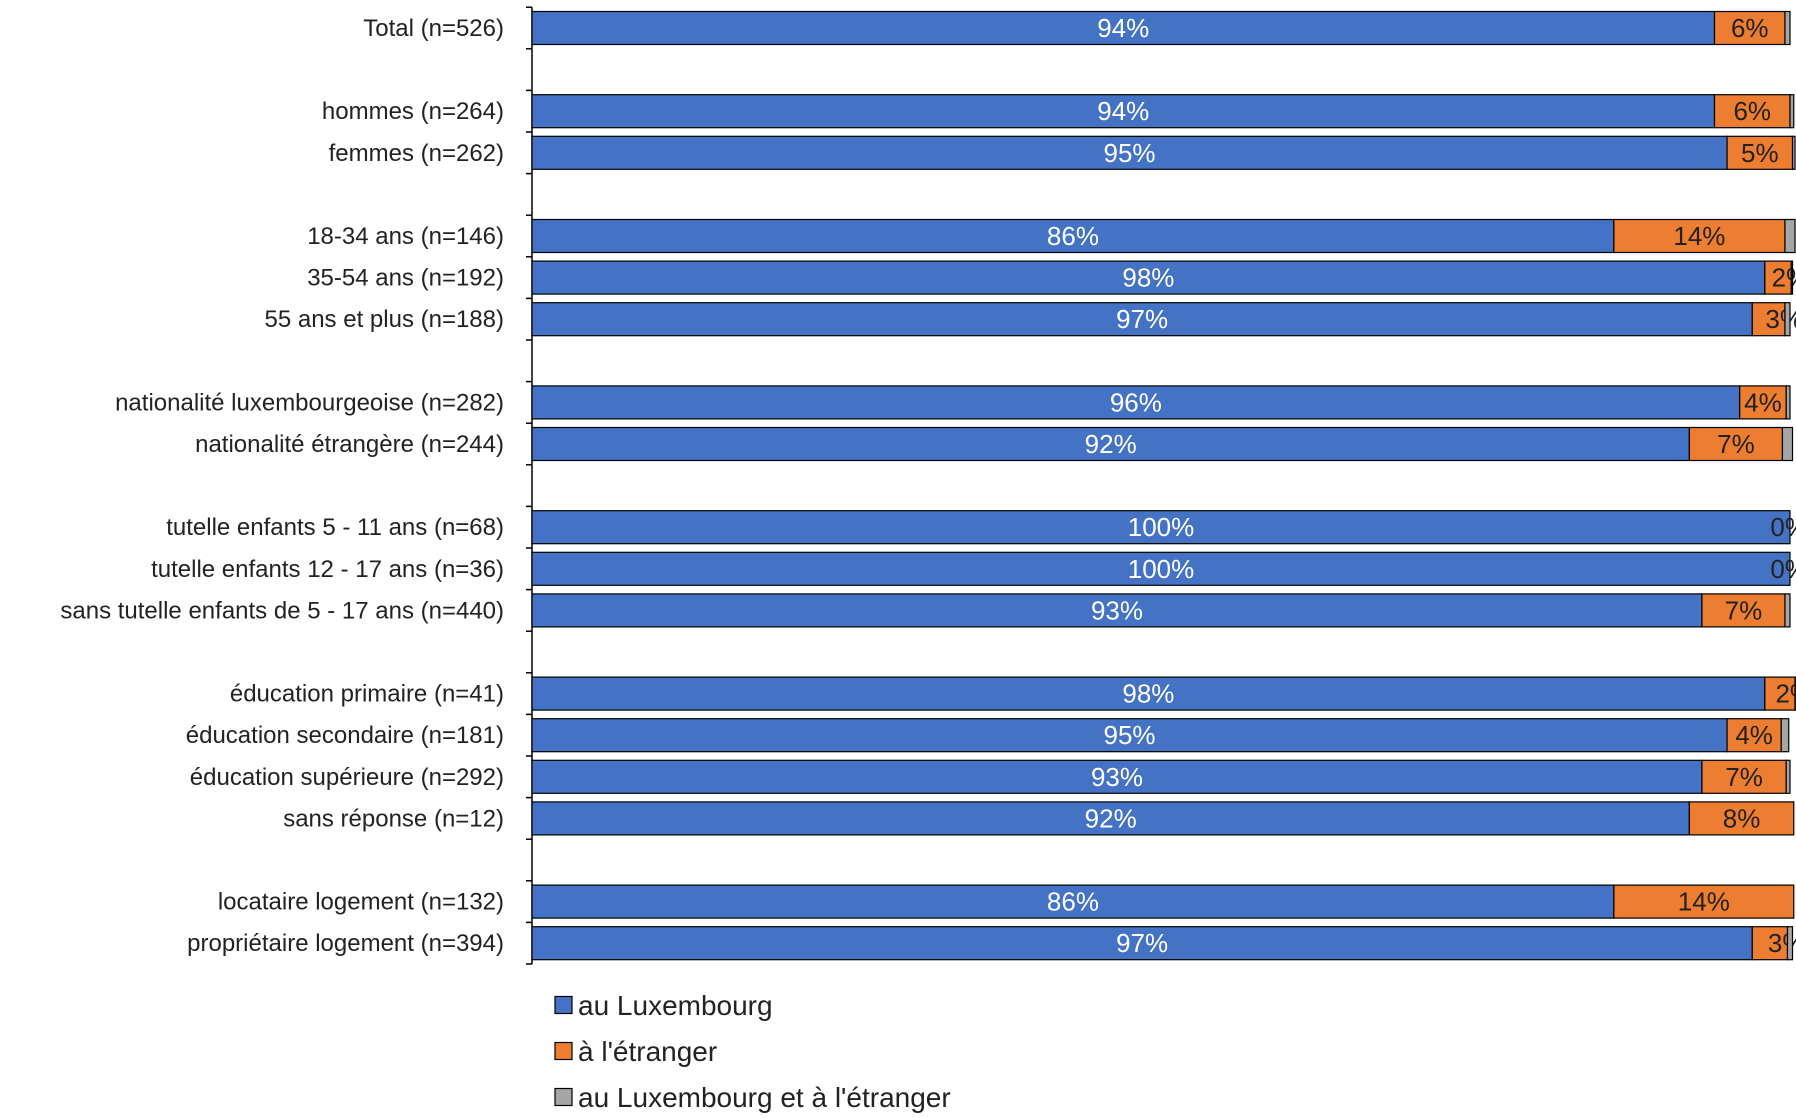 The width and height of the screenshot is (1796, 1118). I want to click on category-label: tutelle enfants 5 - 11 ans (n=68), so click(335, 527).